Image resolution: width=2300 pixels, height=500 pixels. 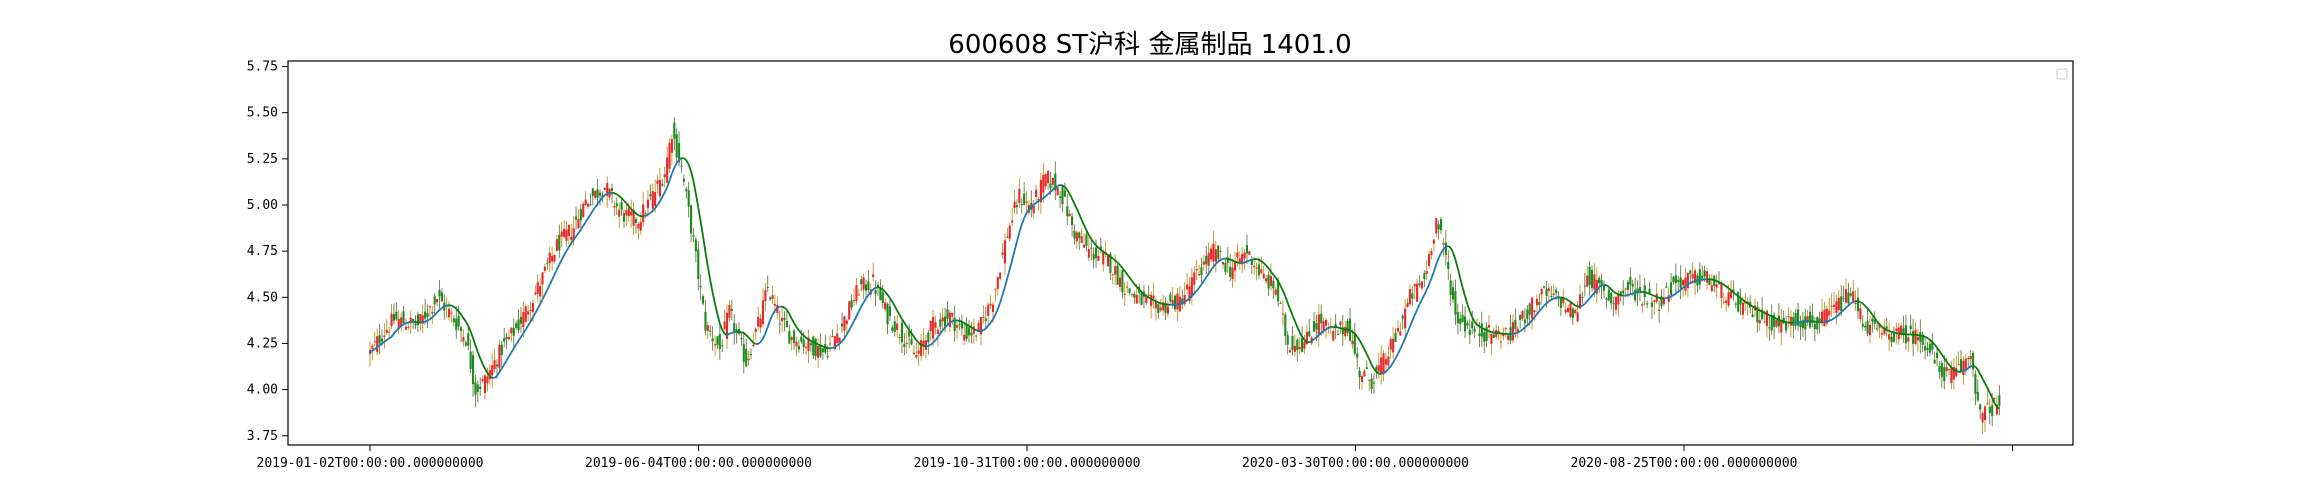 What do you see at coordinates (698, 463) in the screenshot?
I see `x-tick-label: 2019-06-04T00:00:00.000000000` at bounding box center [698, 463].